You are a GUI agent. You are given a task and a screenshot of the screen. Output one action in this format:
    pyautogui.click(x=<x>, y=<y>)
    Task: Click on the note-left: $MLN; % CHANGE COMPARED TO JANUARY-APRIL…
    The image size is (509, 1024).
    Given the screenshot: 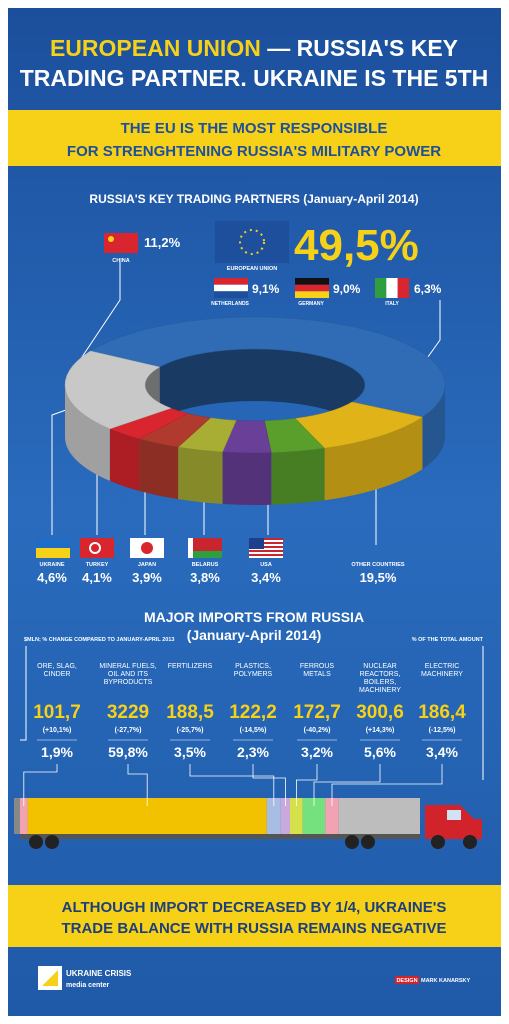 What is the action you would take?
    pyautogui.click(x=99, y=640)
    